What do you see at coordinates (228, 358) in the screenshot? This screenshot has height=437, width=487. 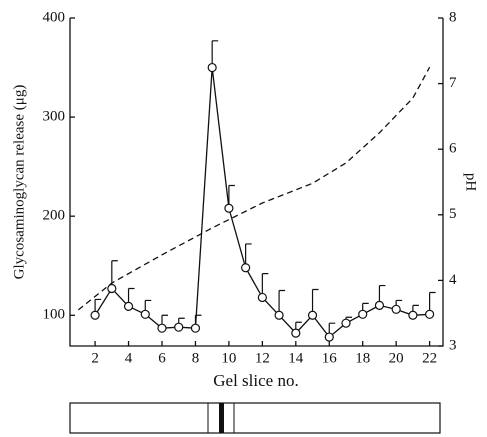 I see `x-tick-label: 10` at bounding box center [228, 358].